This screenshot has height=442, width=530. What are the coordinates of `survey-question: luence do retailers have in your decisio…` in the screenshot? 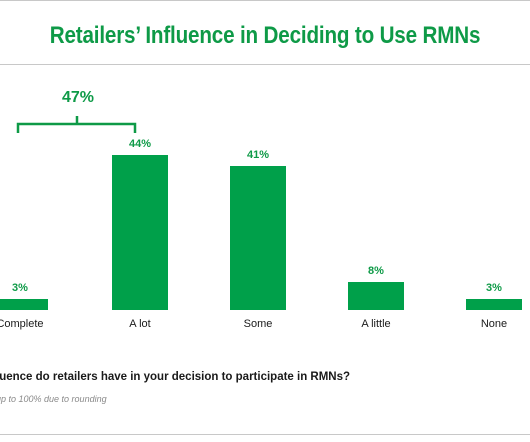 It's located at (175, 377).